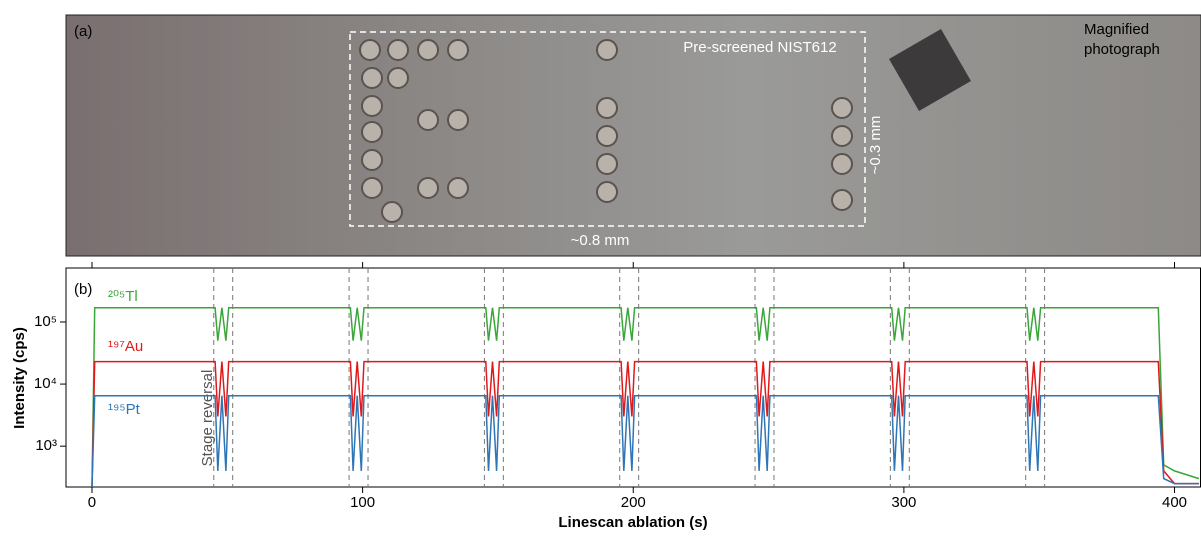  What do you see at coordinates (600, 240) in the screenshot?
I see `width-label: ~0.8 mm` at bounding box center [600, 240].